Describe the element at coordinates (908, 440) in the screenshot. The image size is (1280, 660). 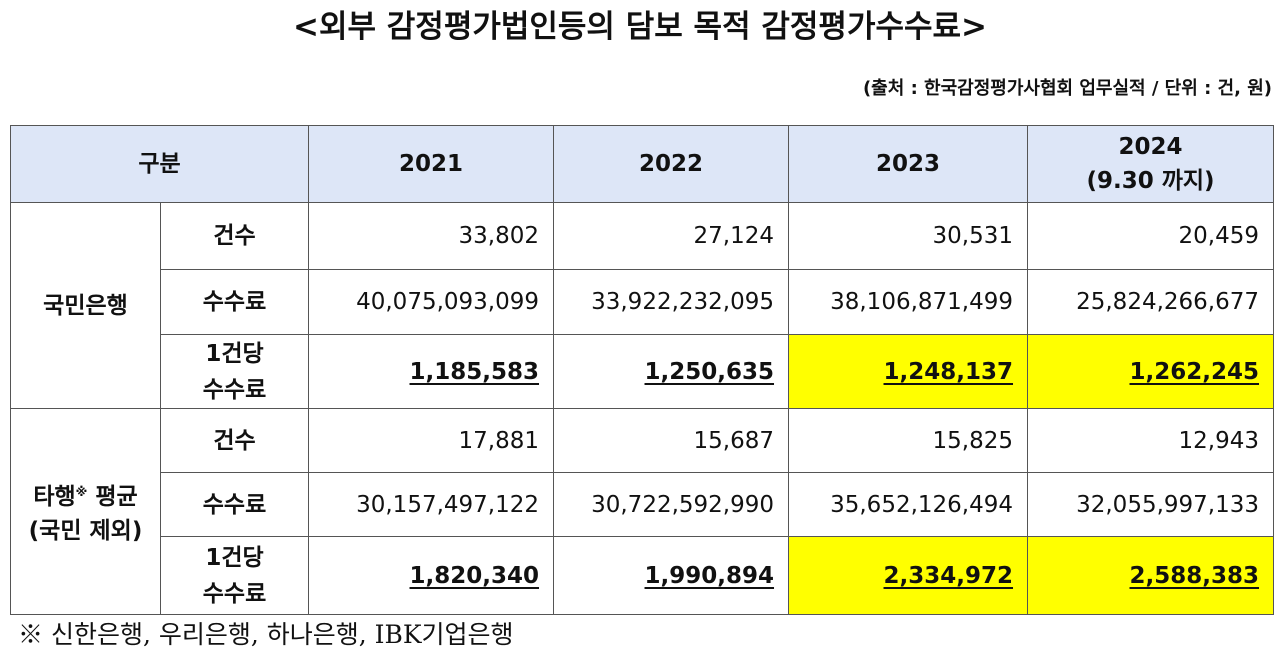
I see `value-cell: 15,825` at that location.